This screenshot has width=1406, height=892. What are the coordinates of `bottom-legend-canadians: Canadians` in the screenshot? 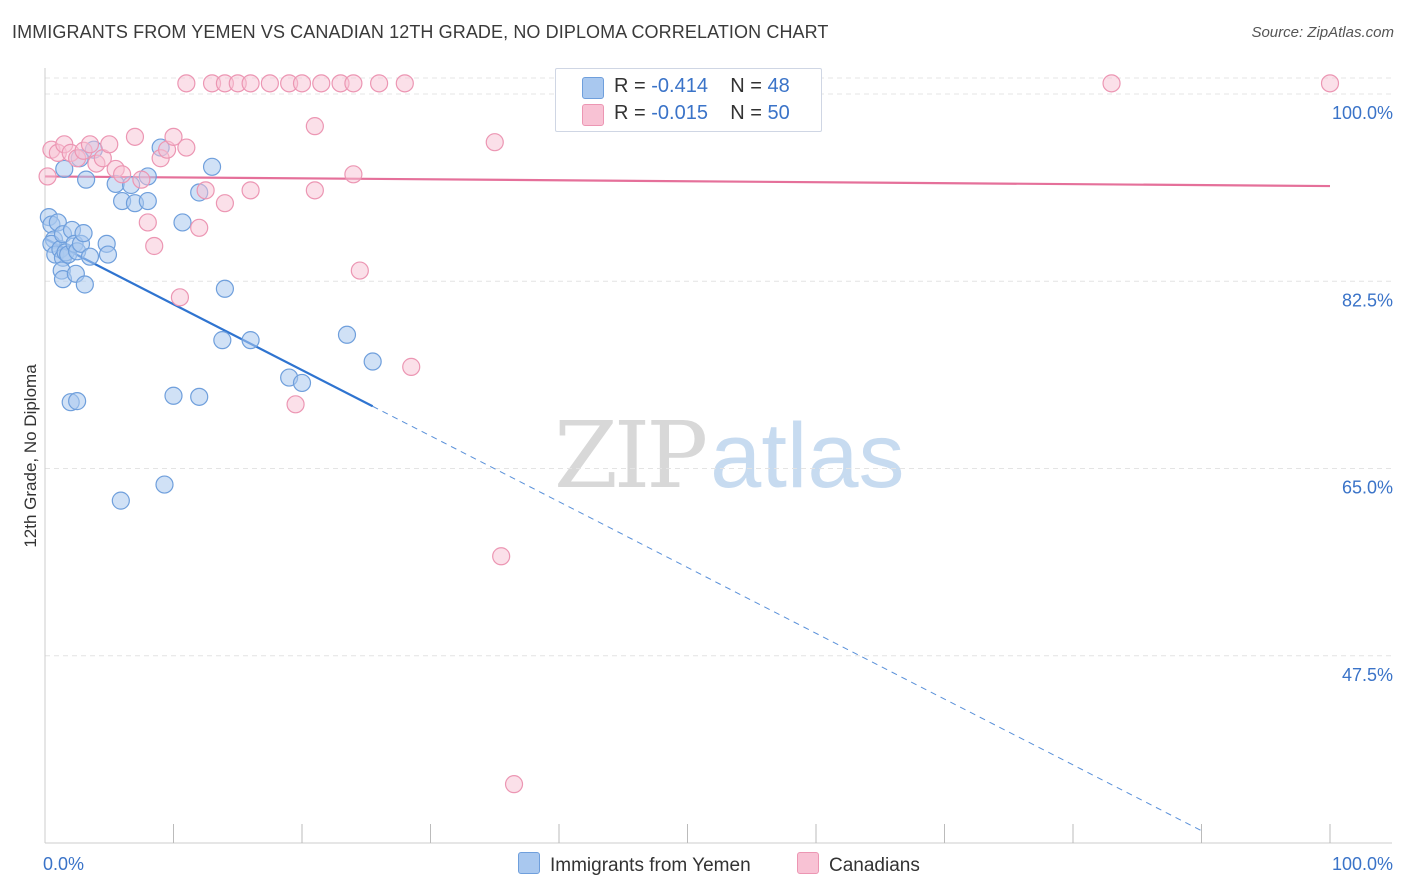 It's located at (858, 864).